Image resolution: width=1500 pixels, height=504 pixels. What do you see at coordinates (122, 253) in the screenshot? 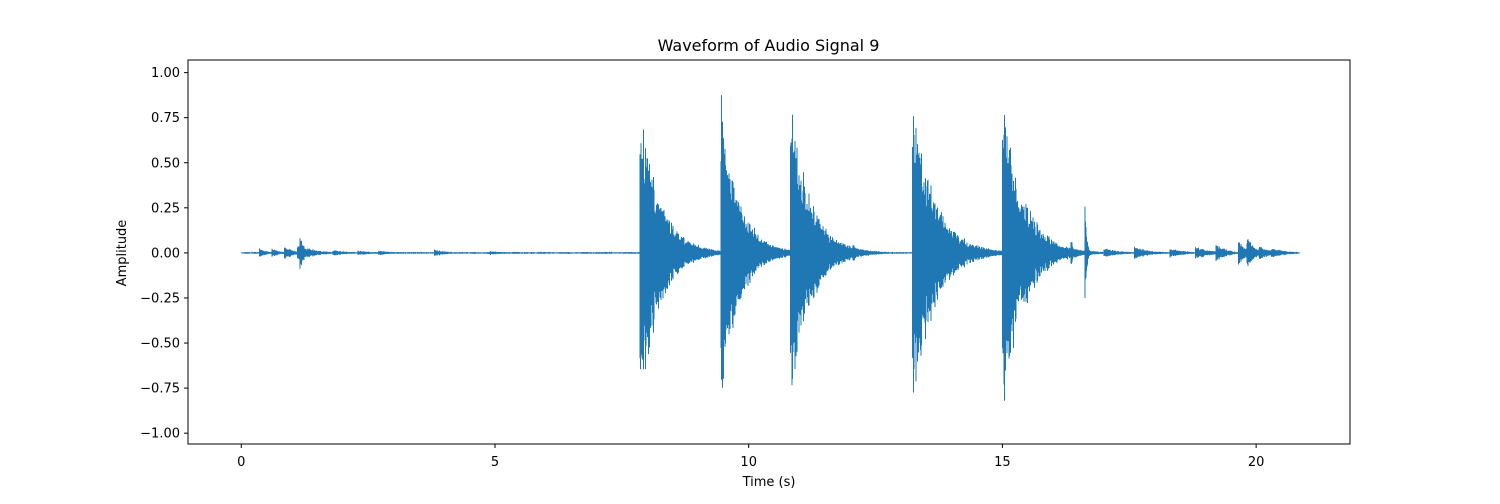
I see `y-axis-label: Amplitude` at bounding box center [122, 253].